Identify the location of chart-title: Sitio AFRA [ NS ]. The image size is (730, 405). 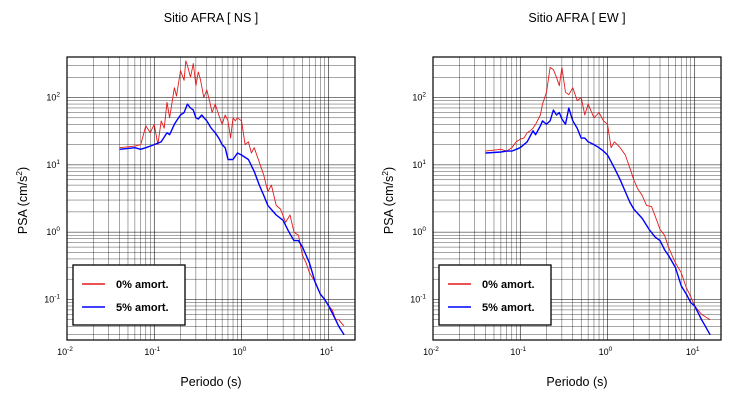
(211, 18).